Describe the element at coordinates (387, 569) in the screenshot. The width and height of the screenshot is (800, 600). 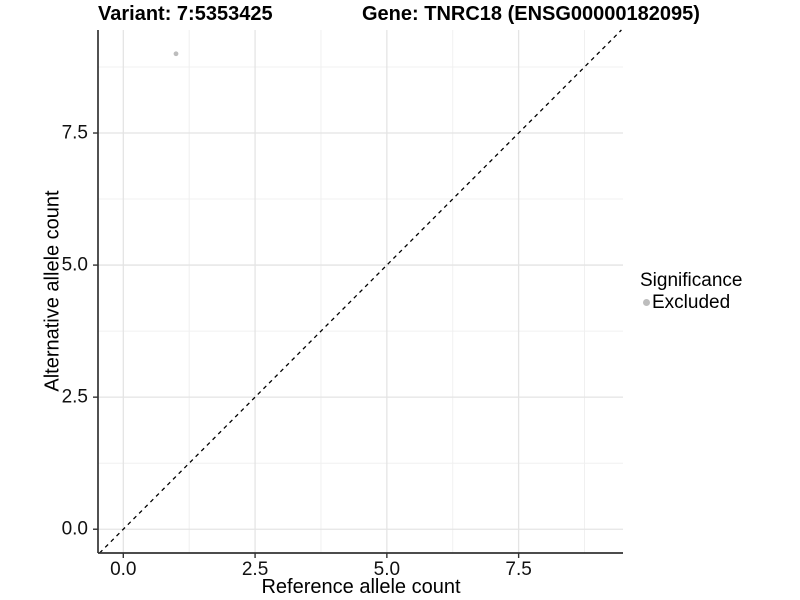
I see `x-tick-label: 5.0` at that location.